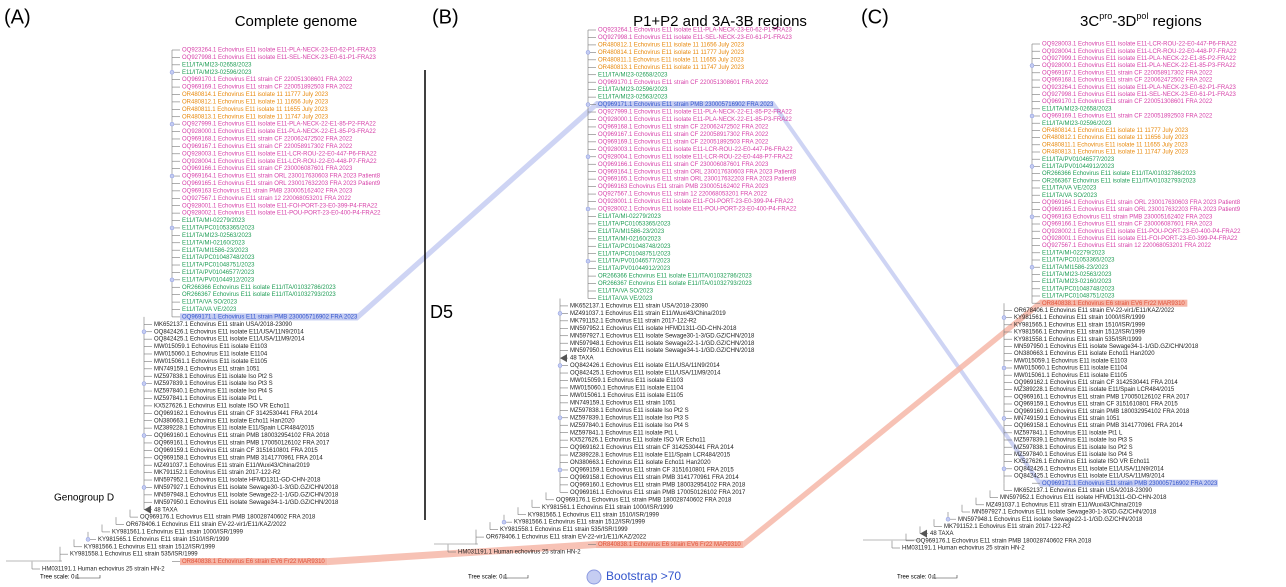  Describe the element at coordinates (906, 294) in the screenshot. I see `highlight-band` at that location.